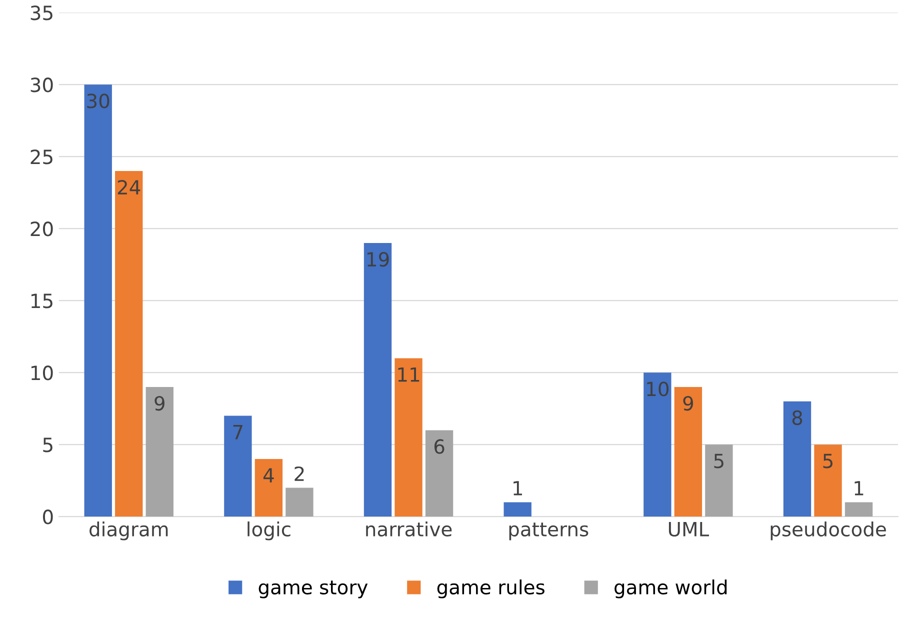 The height and width of the screenshot is (630, 907). What do you see at coordinates (98, 101) in the screenshot?
I see `data-label: 30` at bounding box center [98, 101].